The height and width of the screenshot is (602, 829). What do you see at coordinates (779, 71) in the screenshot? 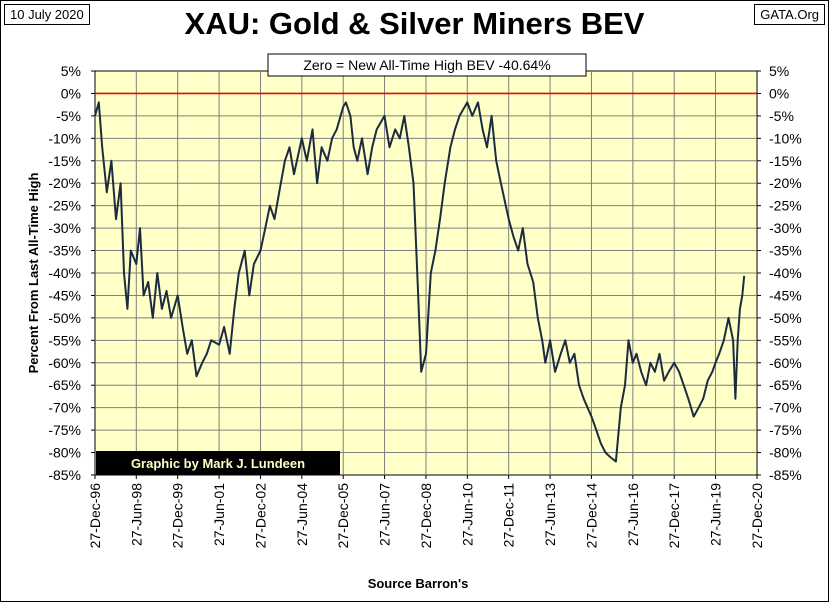
I see `y-tick-label-right: 5%` at bounding box center [779, 71].